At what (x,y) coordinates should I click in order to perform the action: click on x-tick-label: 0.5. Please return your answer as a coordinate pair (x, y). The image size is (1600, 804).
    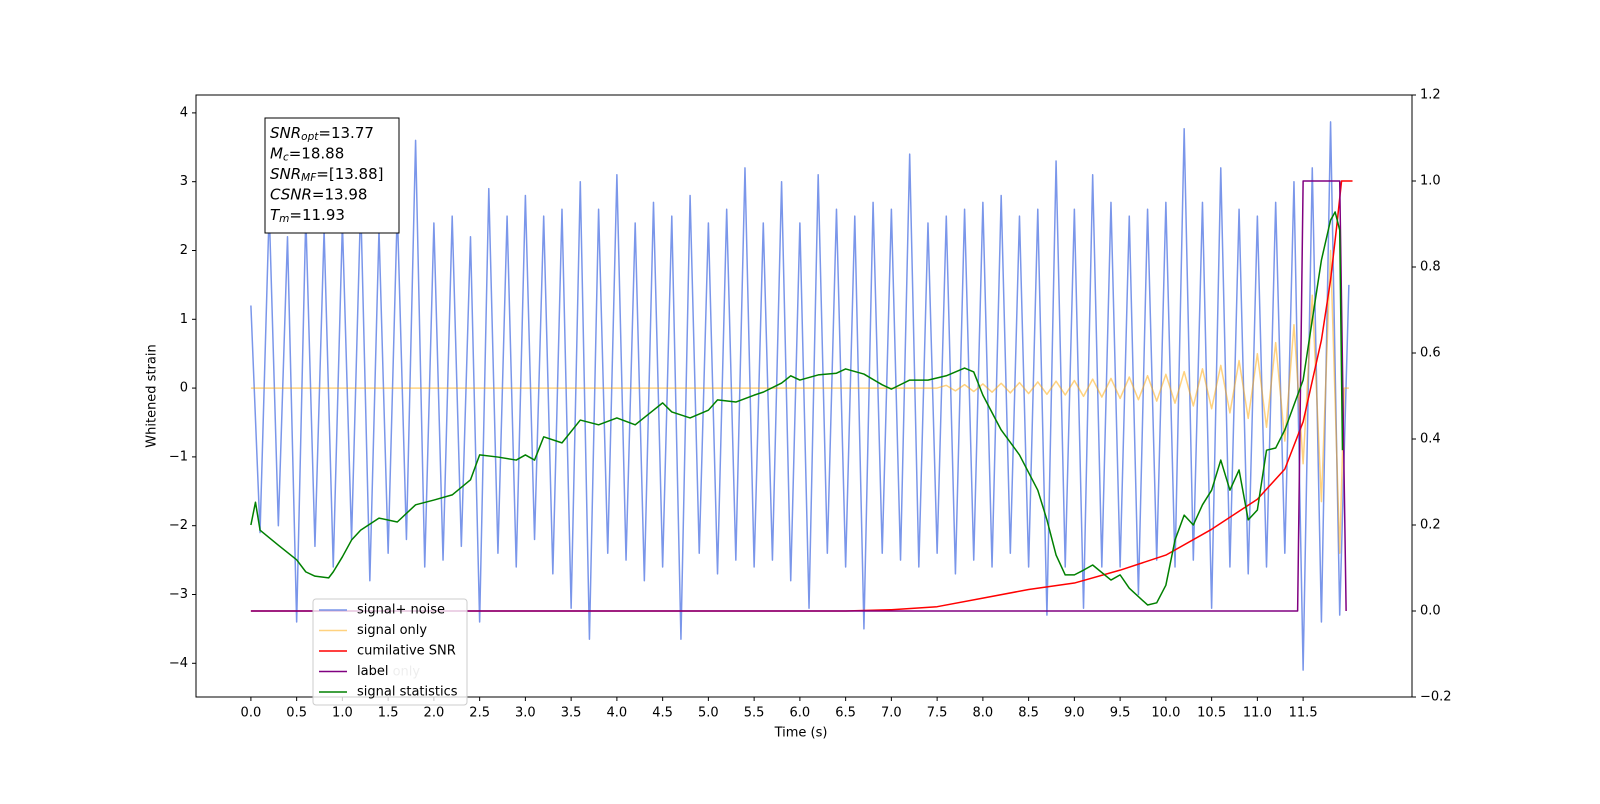
    Looking at the image, I should click on (296, 713).